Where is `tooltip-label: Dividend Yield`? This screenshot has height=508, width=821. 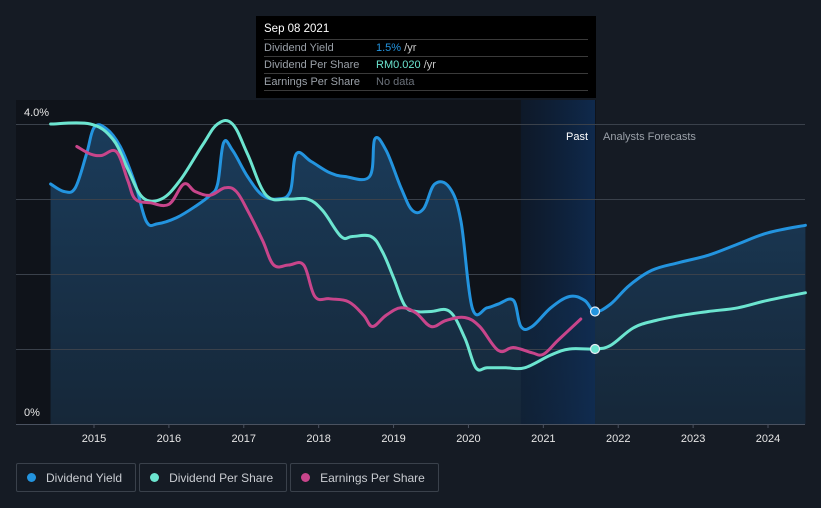
tooltip-label: Dividend Yield is located at coordinates (299, 48).